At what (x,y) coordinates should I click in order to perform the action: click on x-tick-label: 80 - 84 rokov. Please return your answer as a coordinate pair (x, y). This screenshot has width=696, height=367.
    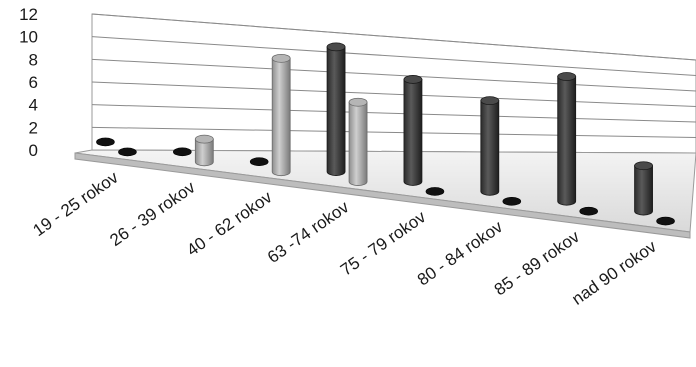
    Looking at the image, I should click on (460, 253).